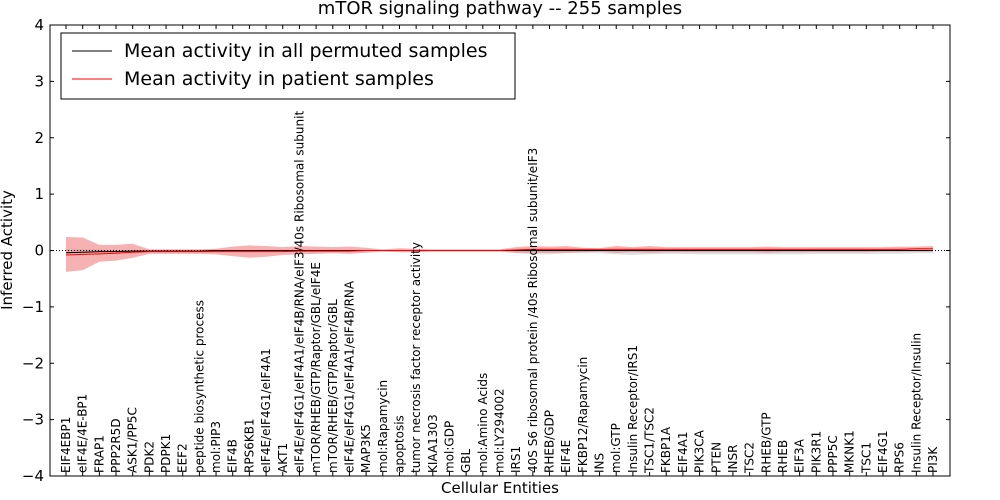 The width and height of the screenshot is (1000, 500). I want to click on x-category-label: GBL, so click(466, 460).